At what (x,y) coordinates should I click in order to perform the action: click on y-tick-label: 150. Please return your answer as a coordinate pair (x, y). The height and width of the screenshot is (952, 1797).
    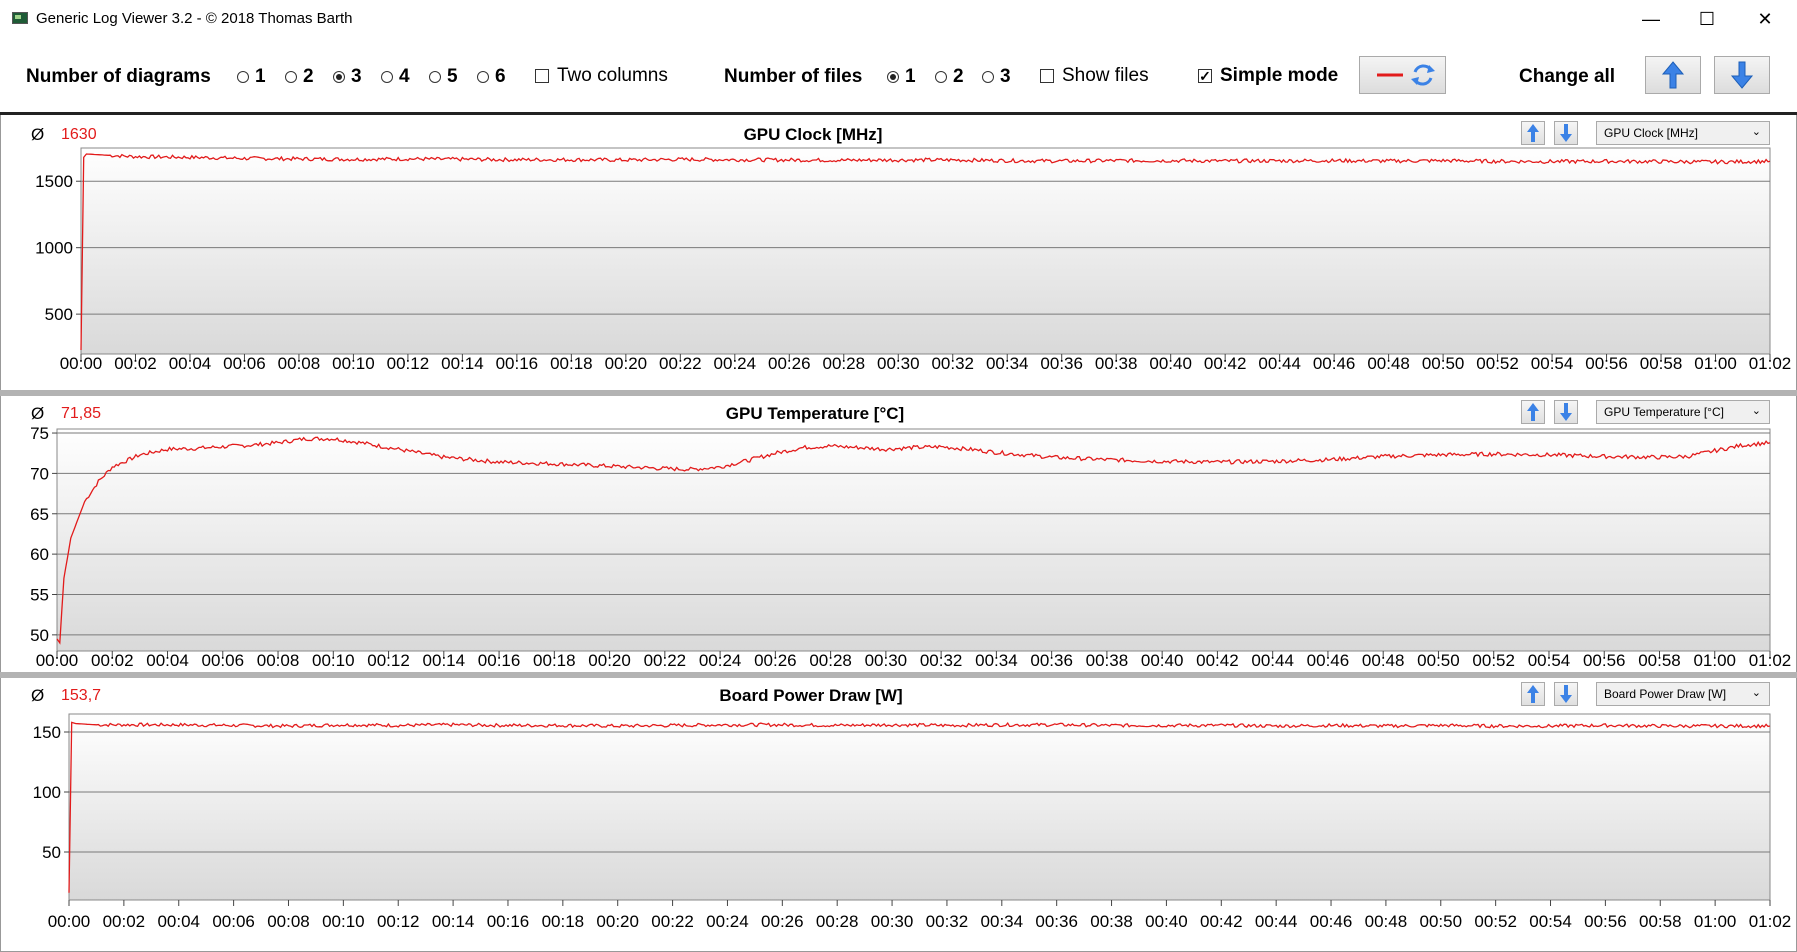
    Looking at the image, I should click on (47, 732).